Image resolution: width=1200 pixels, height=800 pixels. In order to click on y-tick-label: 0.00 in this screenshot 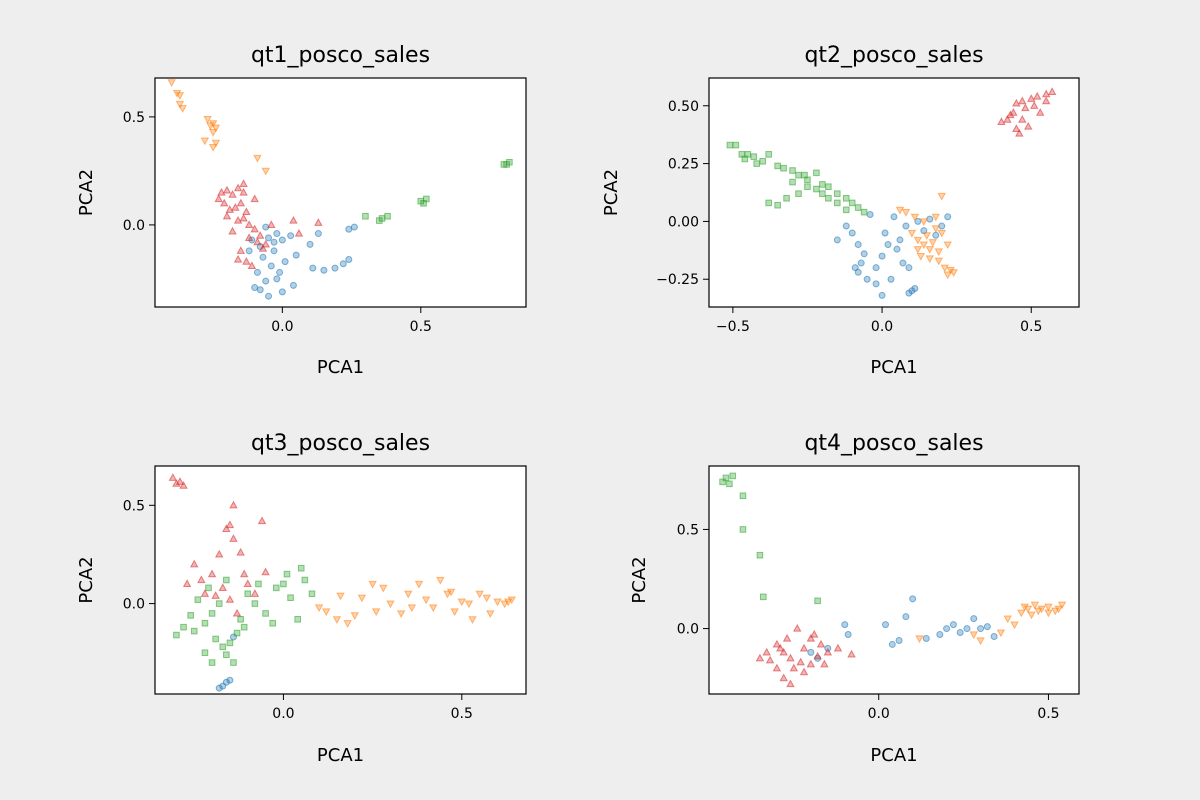, I will do `click(683, 222)`.